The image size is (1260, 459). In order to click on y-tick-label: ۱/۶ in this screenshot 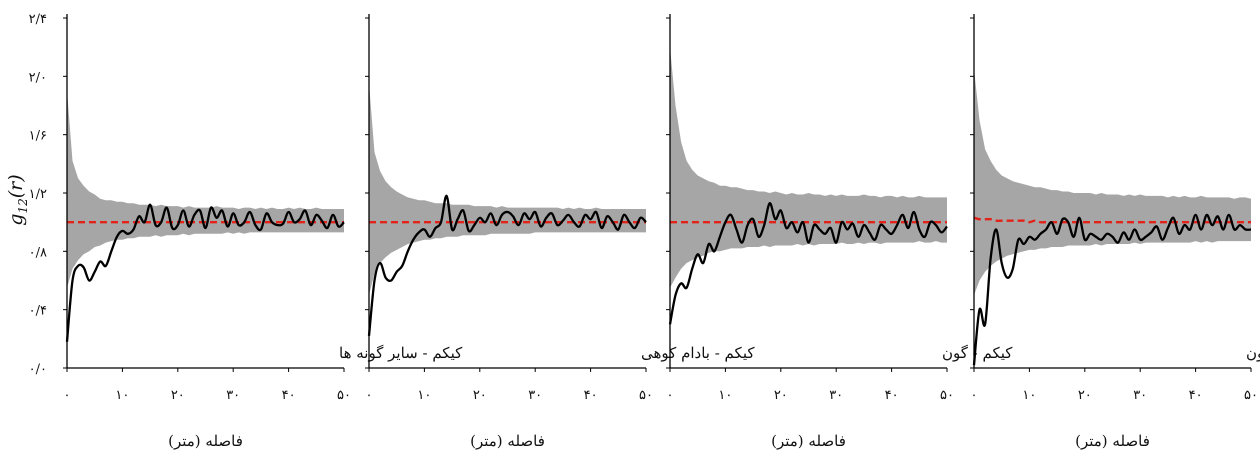, I will do `click(38, 136)`.